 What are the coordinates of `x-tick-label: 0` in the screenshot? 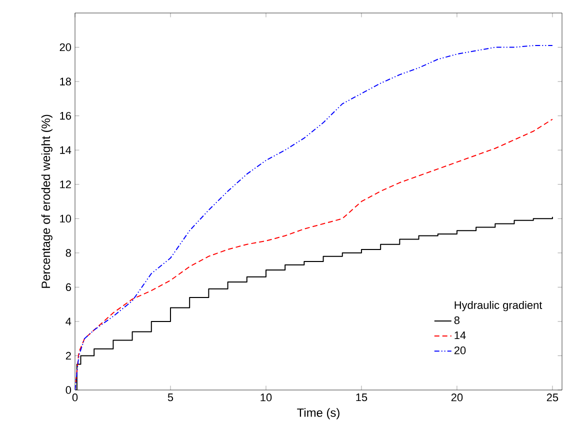 It's located at (75, 398).